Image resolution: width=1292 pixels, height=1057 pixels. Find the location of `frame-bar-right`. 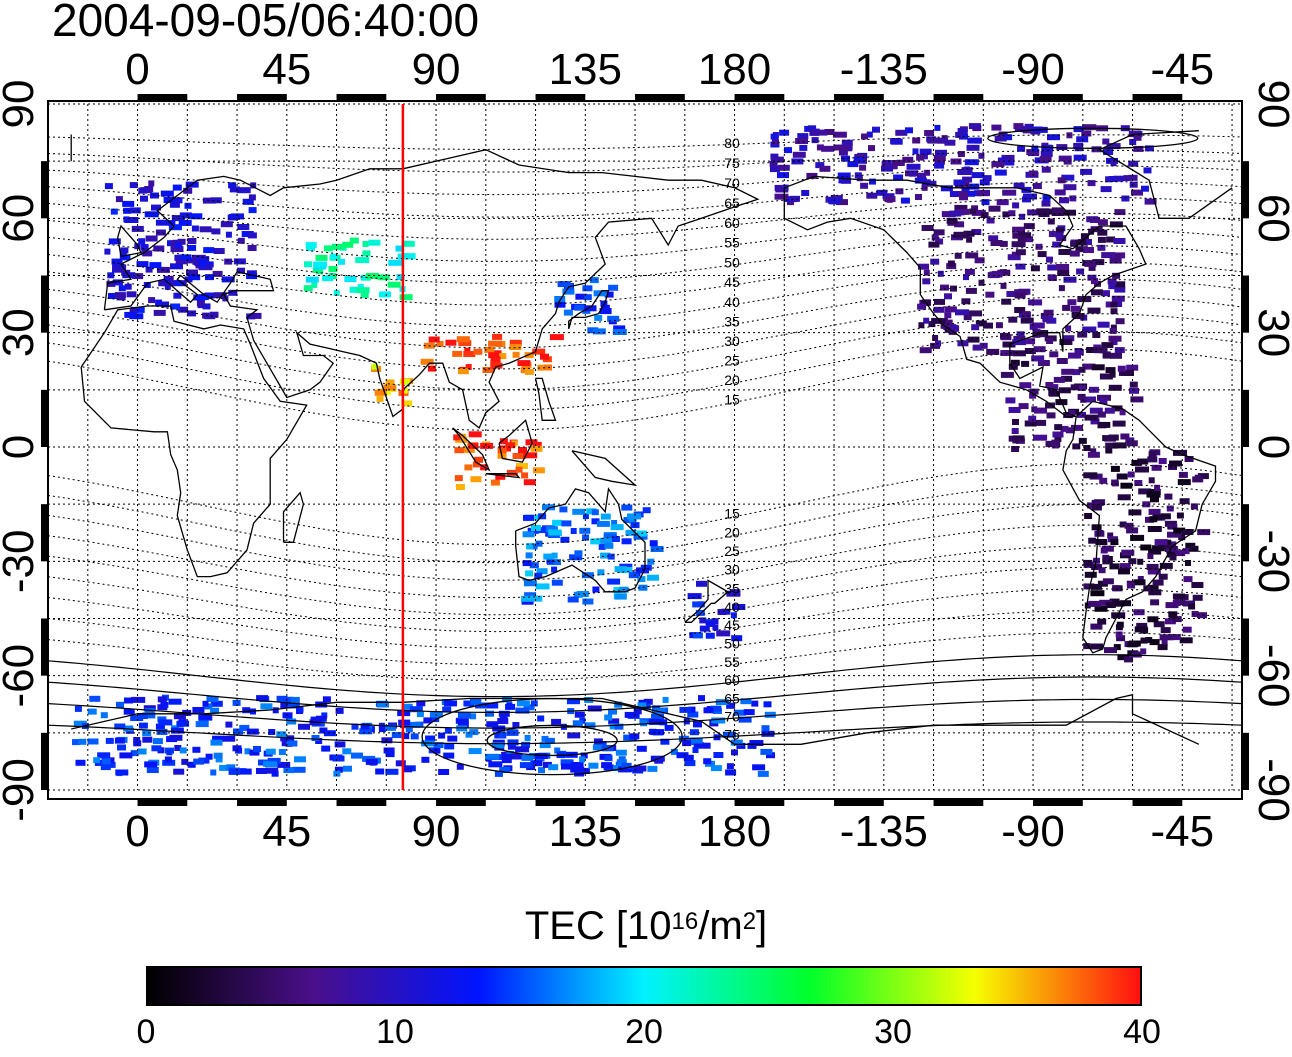

frame-bar-right is located at coordinates (1245, 761).